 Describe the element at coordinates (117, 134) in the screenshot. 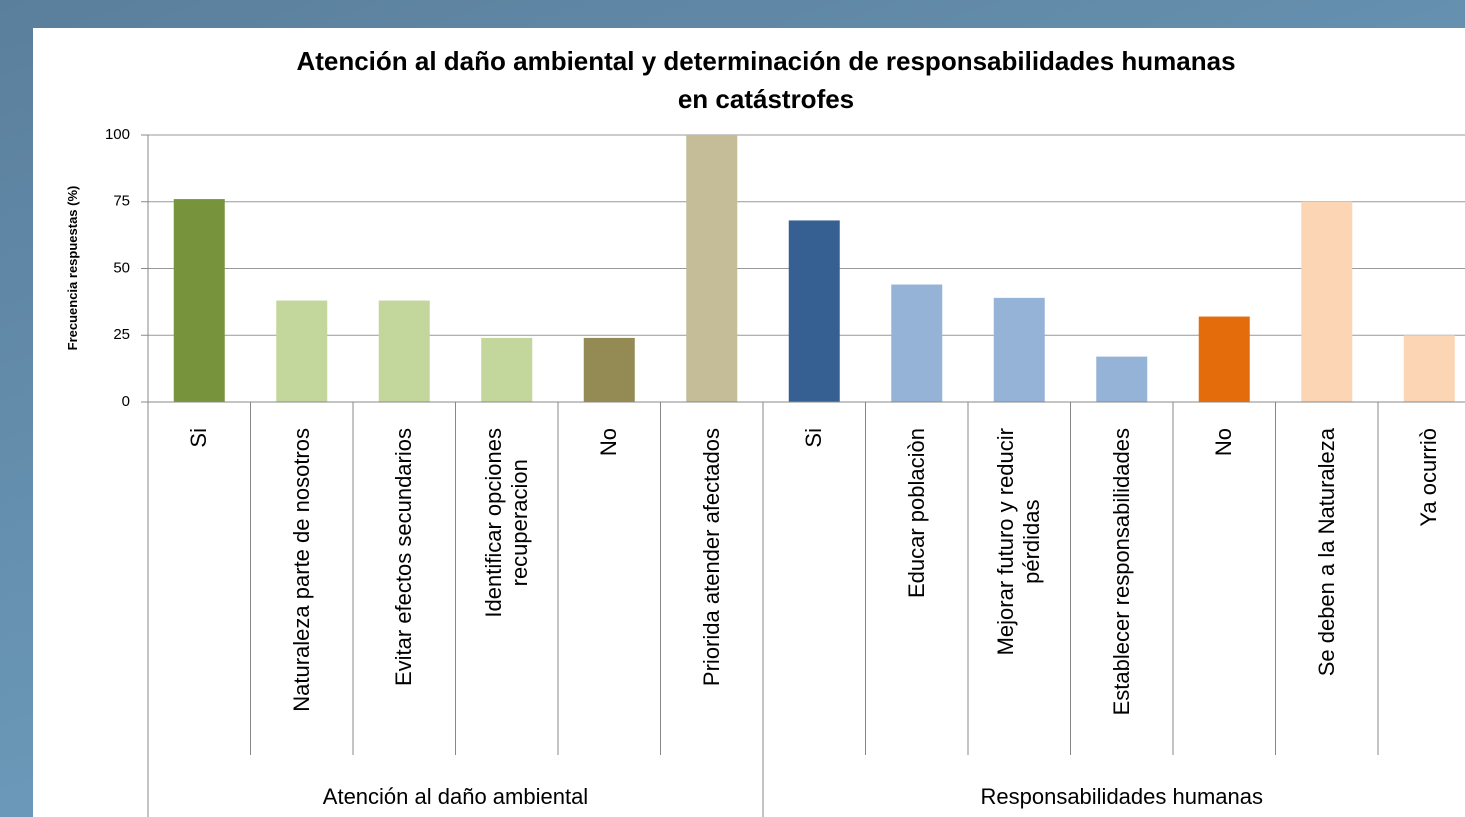

I see `y-tick-label: 100` at that location.